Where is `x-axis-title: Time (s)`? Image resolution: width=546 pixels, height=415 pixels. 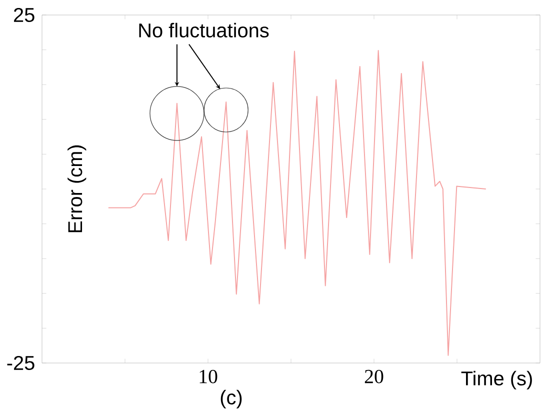
x-axis-title: Time (s) is located at coordinates (496, 380).